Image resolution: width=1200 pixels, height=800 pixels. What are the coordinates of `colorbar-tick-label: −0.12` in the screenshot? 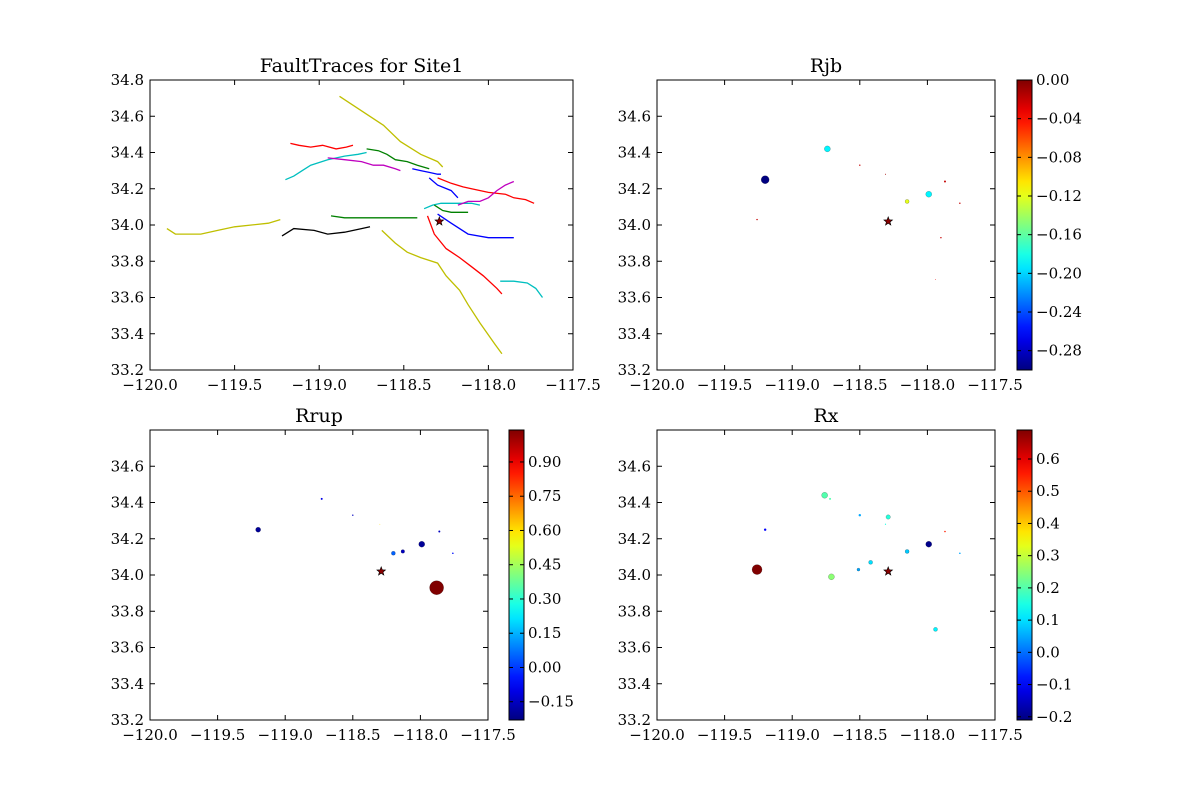 It's located at (1059, 196).